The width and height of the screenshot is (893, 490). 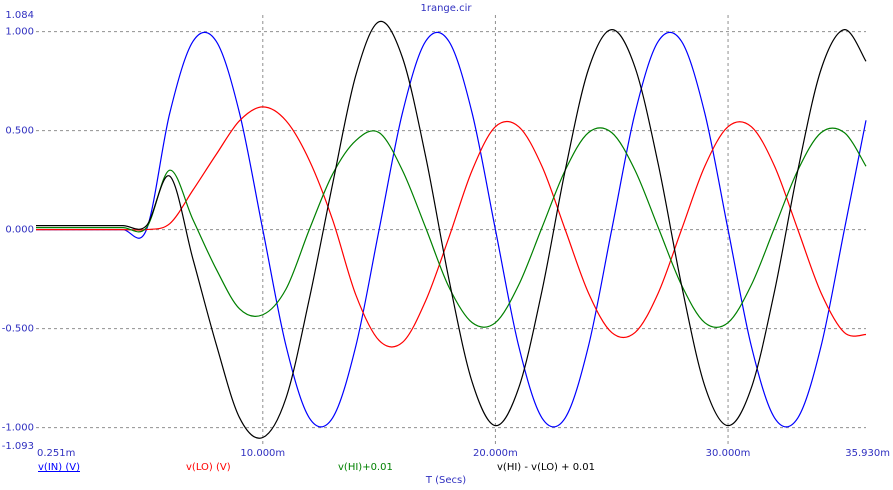 What do you see at coordinates (18, 329) in the screenshot?
I see `y-tick-label: -0.500` at bounding box center [18, 329].